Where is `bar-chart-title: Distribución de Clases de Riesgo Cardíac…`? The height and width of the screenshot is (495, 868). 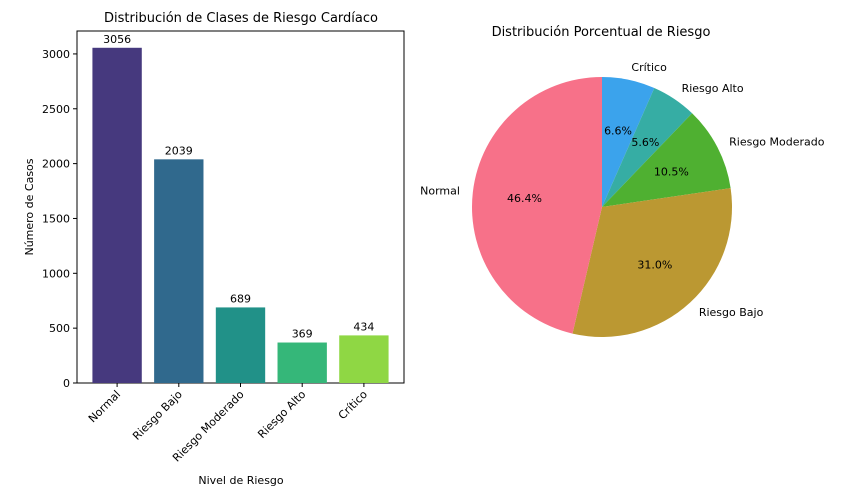
bar-chart-title: Distribución de Clases de Riesgo Cardíac… is located at coordinates (241, 18).